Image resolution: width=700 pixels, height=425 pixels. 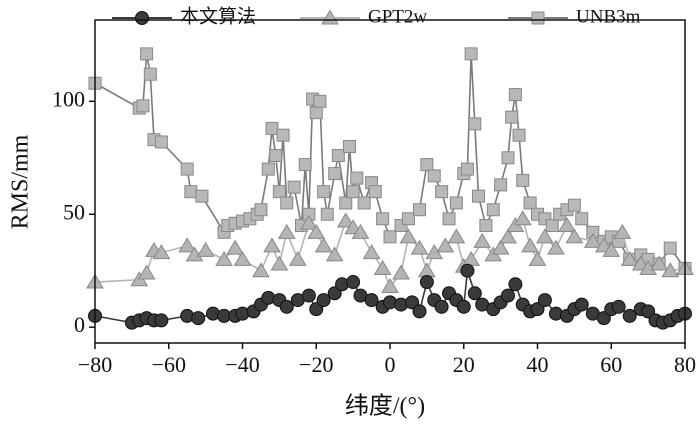 I want to click on y-tick-label: 100, so click(x=68, y=98).